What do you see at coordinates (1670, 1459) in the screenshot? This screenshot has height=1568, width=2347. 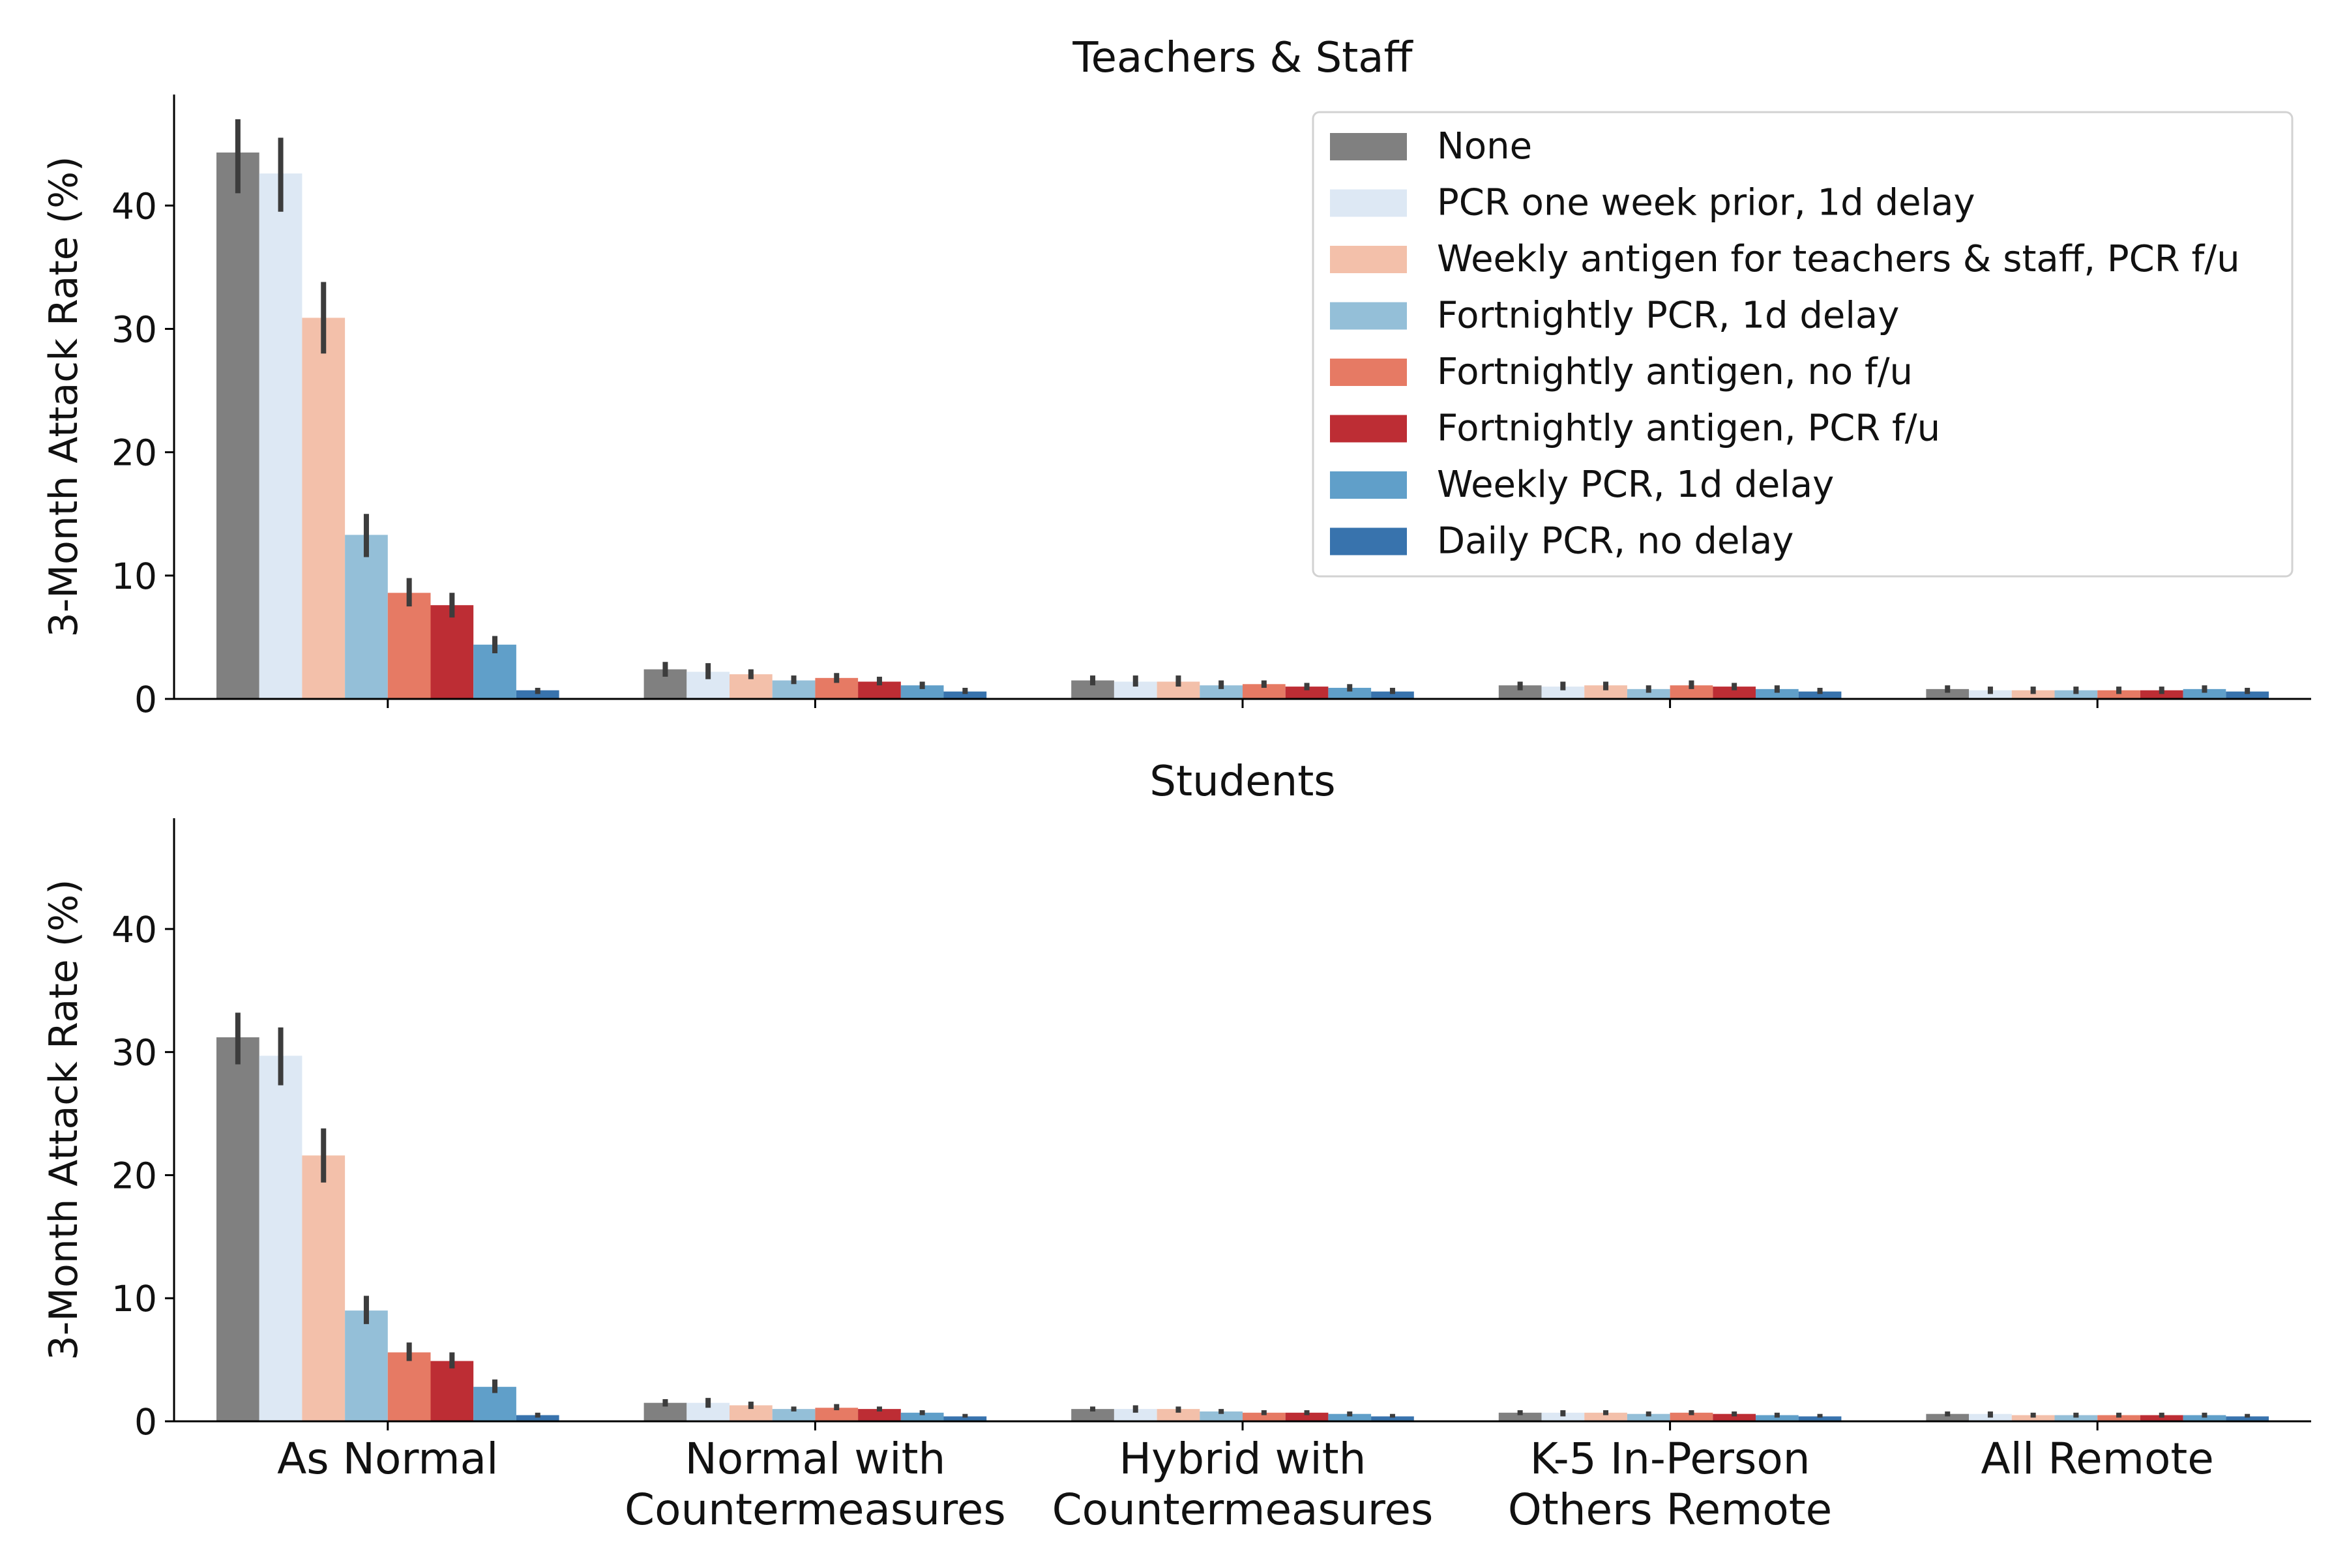 I see `x-tick-label-line: K-5 In-Person` at bounding box center [1670, 1459].